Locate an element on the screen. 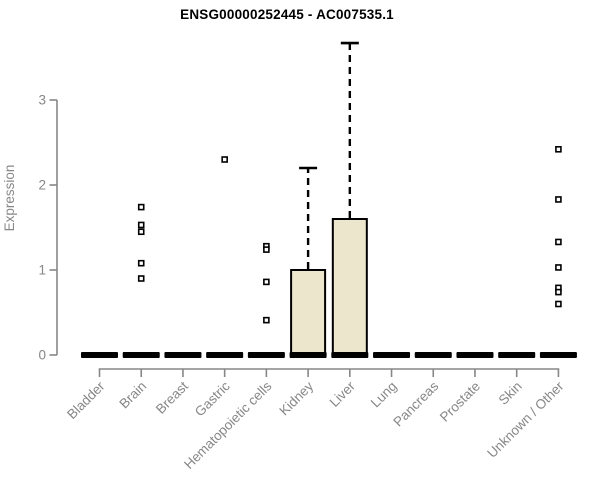  y-tick-label: 3 is located at coordinates (42, 100).